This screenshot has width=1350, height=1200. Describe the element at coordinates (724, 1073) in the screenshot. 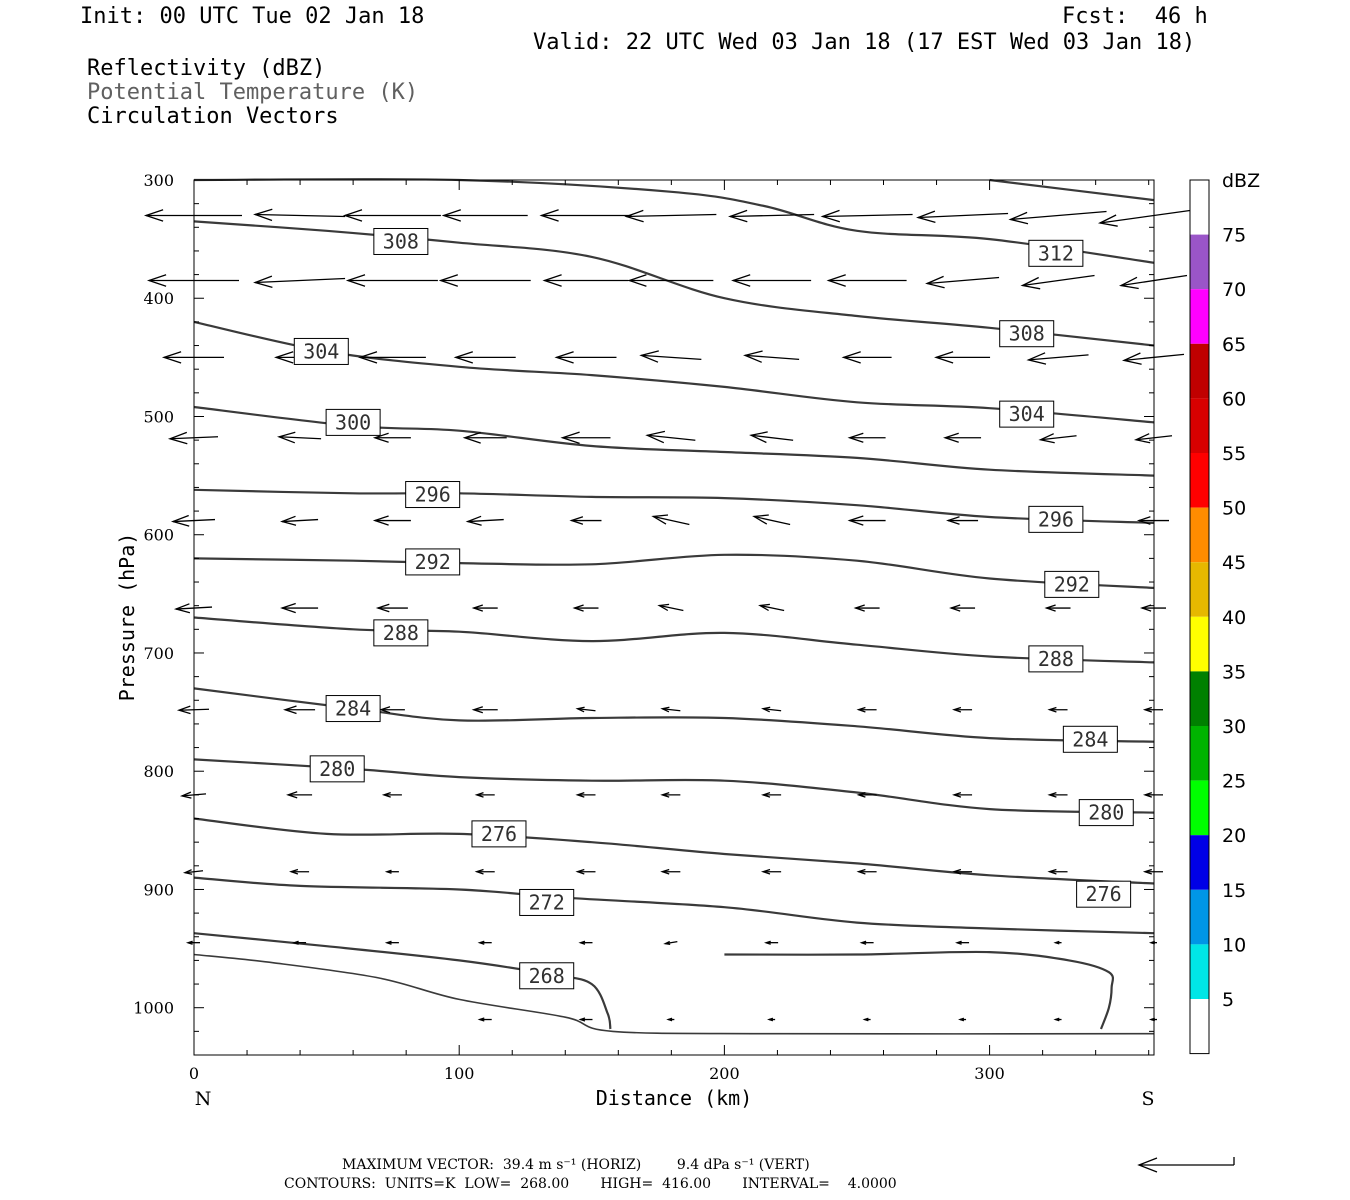

I see `x-tick-label: 200` at that location.